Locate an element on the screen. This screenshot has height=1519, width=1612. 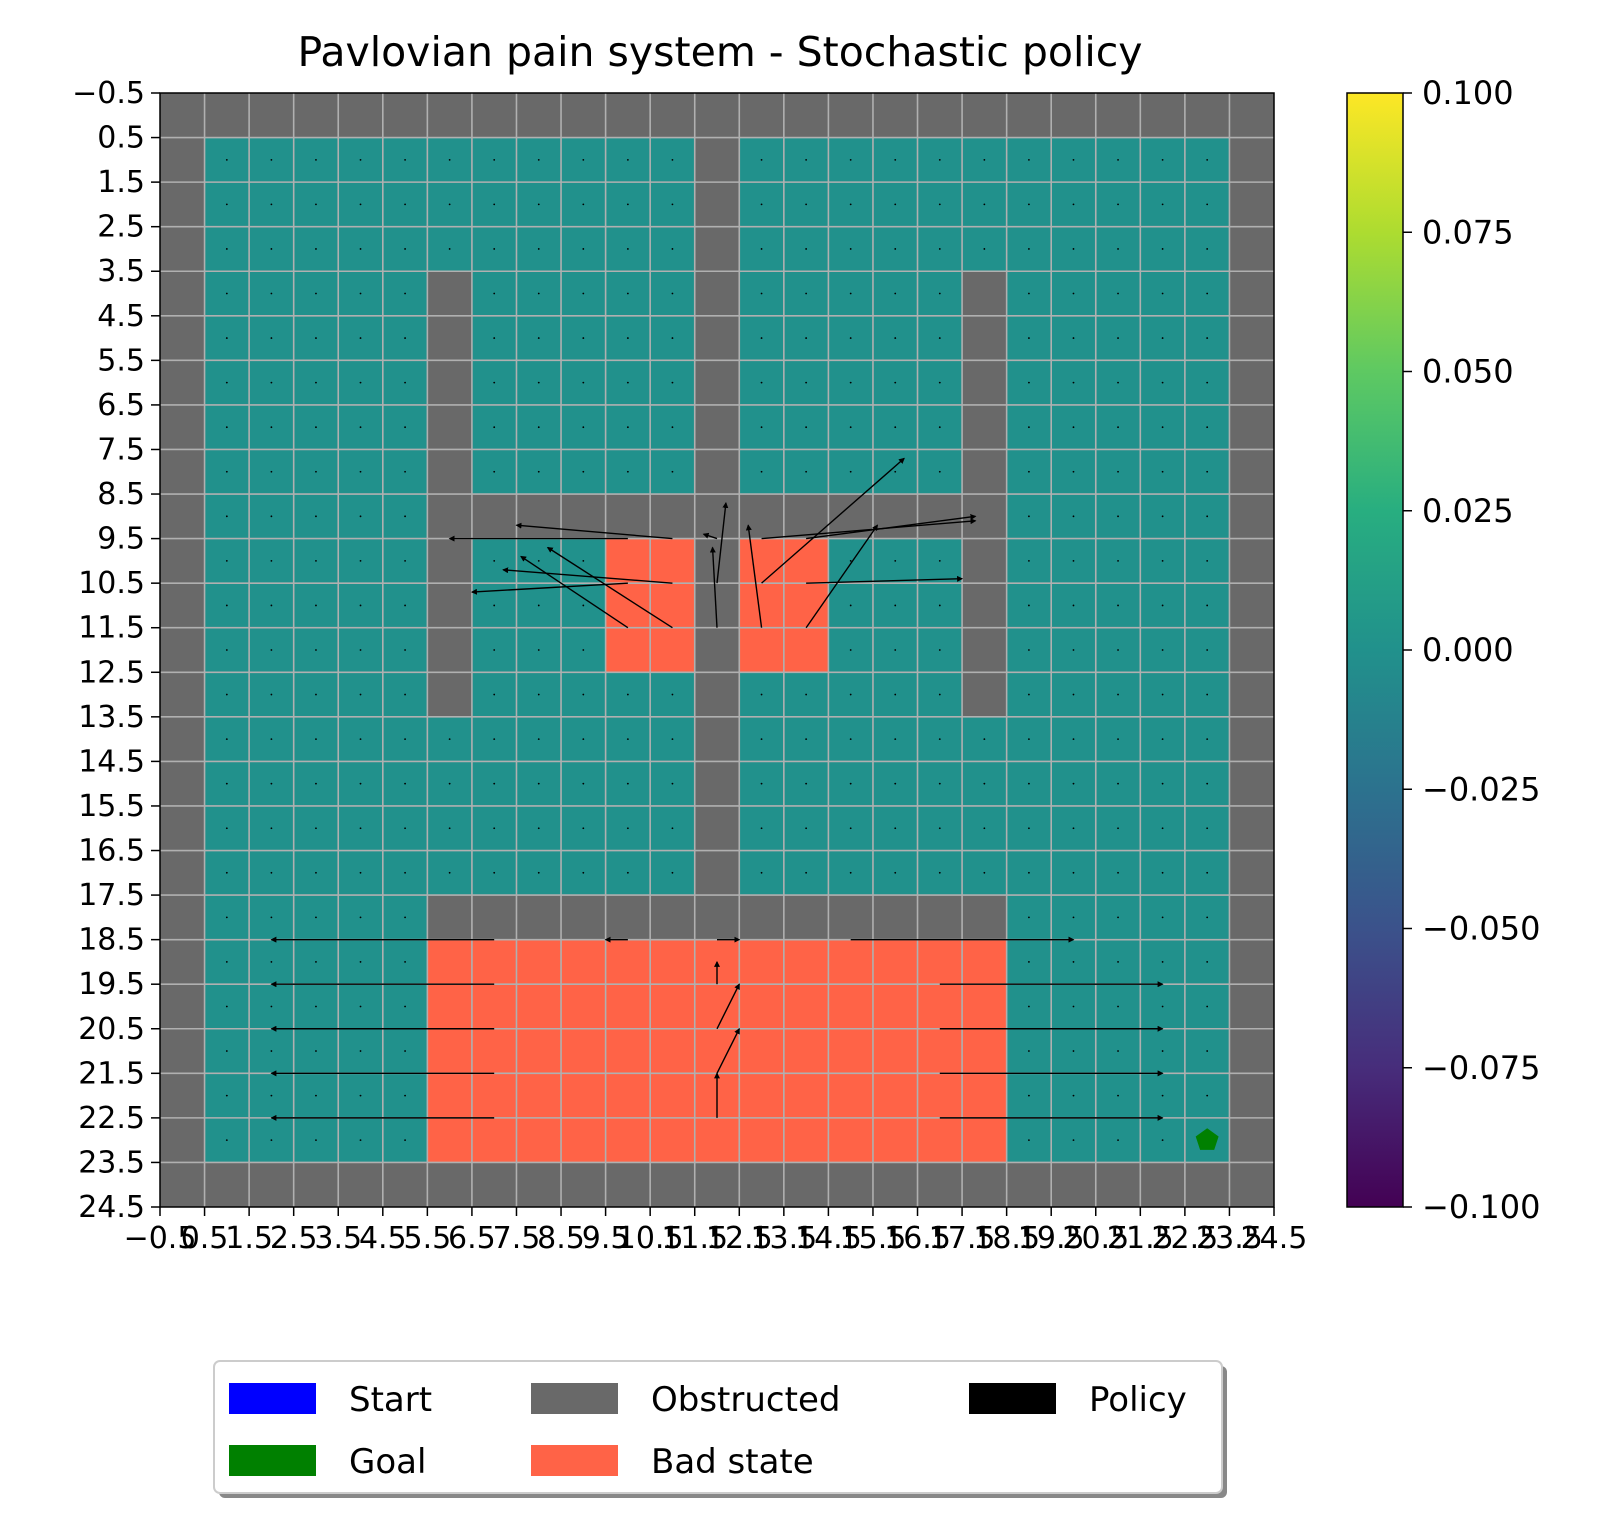
x-tick-label: 6.5 is located at coordinates (472, 1238).